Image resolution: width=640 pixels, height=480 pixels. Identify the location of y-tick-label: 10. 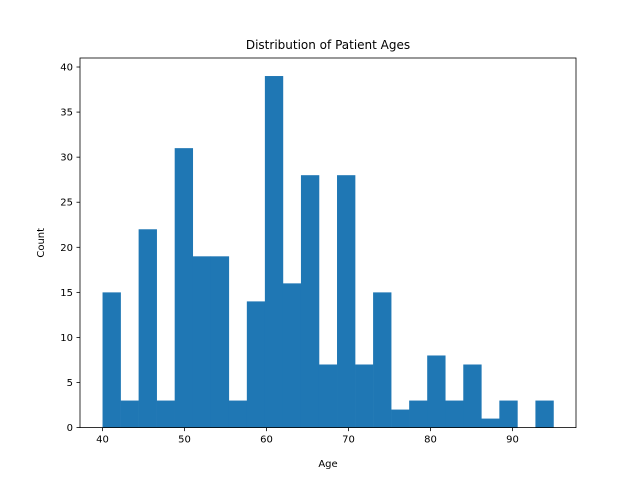
(66, 338).